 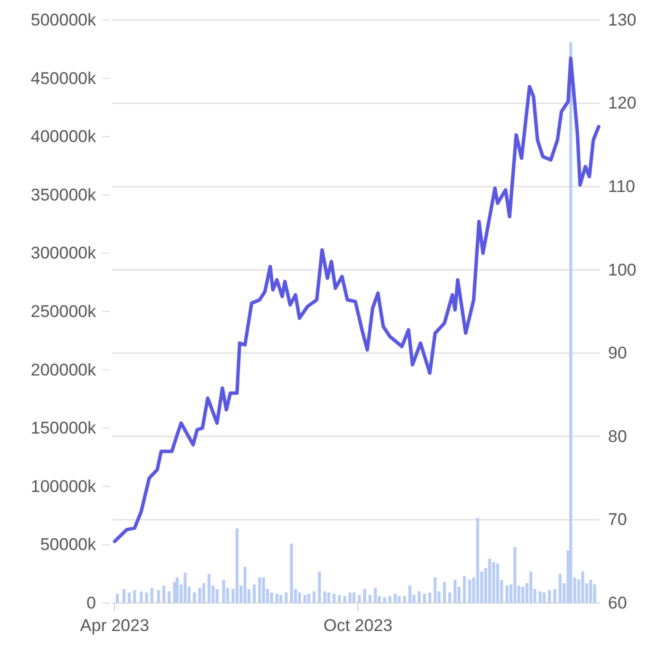 What do you see at coordinates (617, 353) in the screenshot?
I see `y2-tick-label: 90` at bounding box center [617, 353].